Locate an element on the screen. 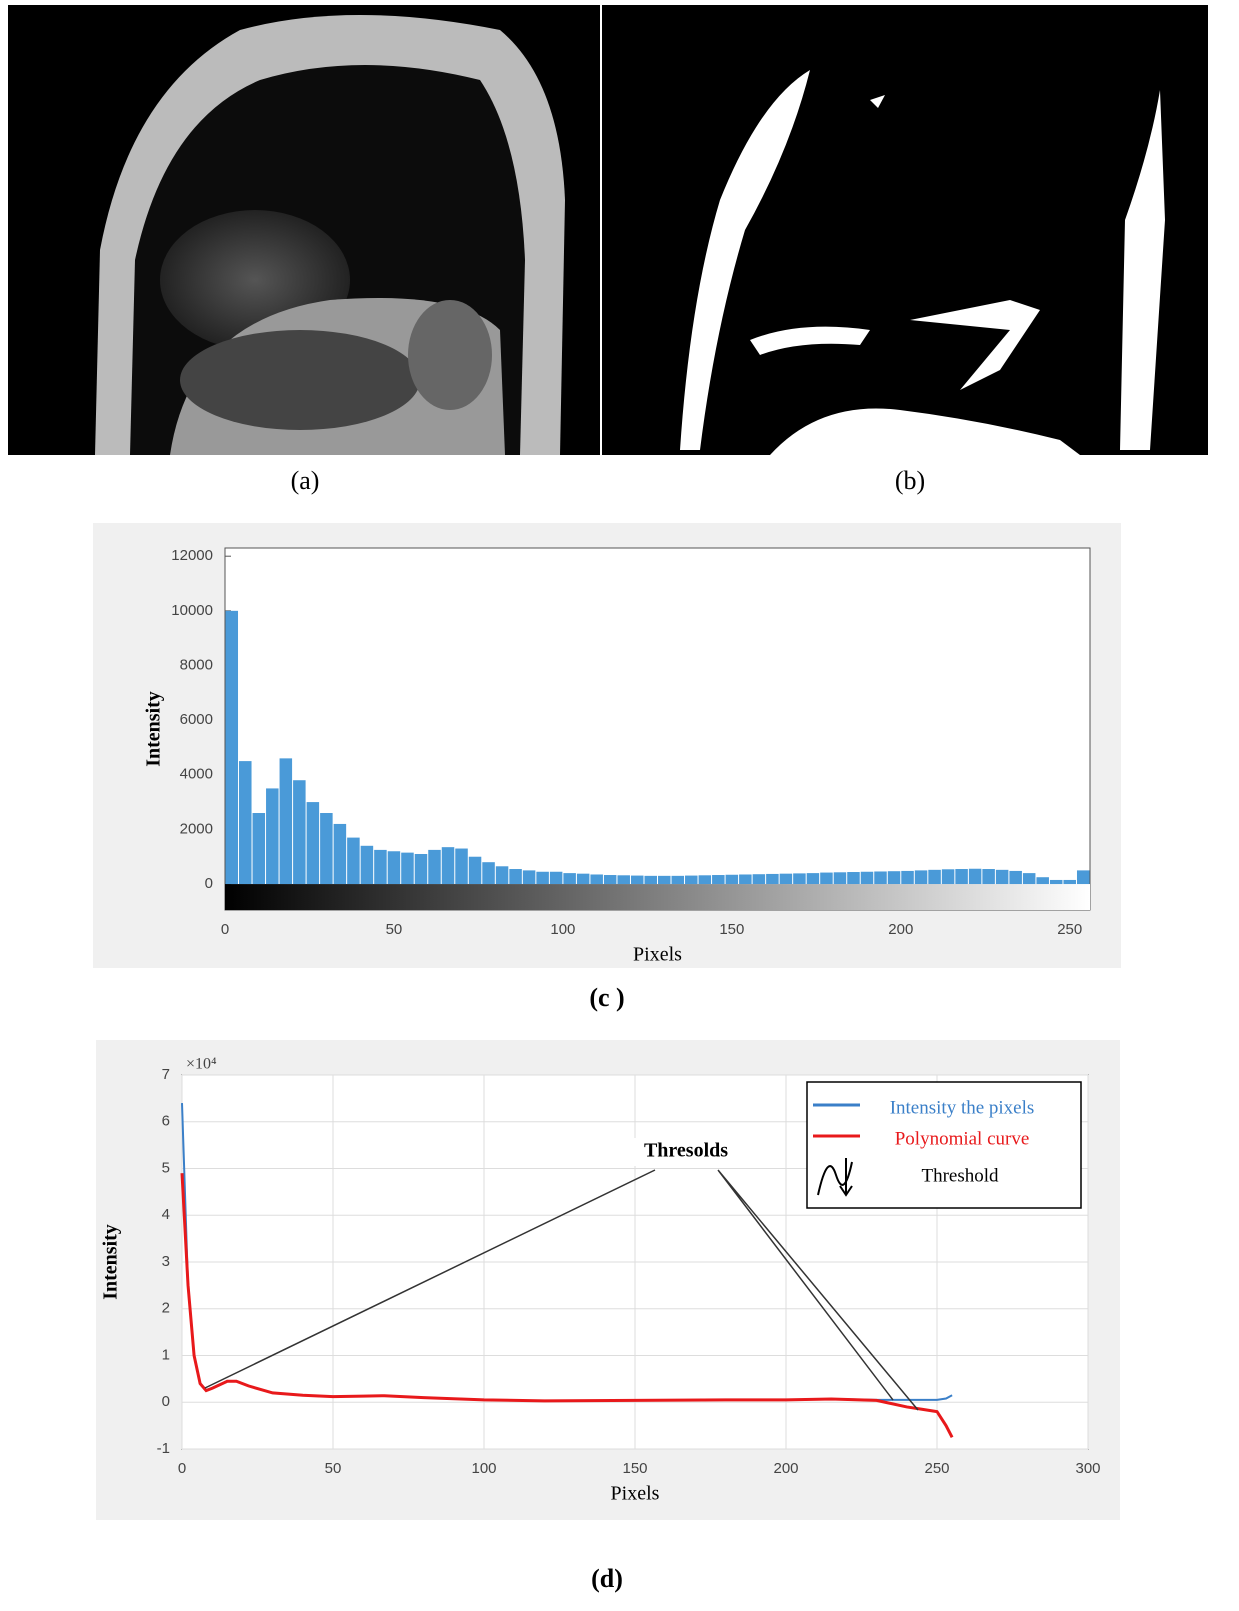 The width and height of the screenshot is (1239, 1611). binary-image is located at coordinates (905, 230).